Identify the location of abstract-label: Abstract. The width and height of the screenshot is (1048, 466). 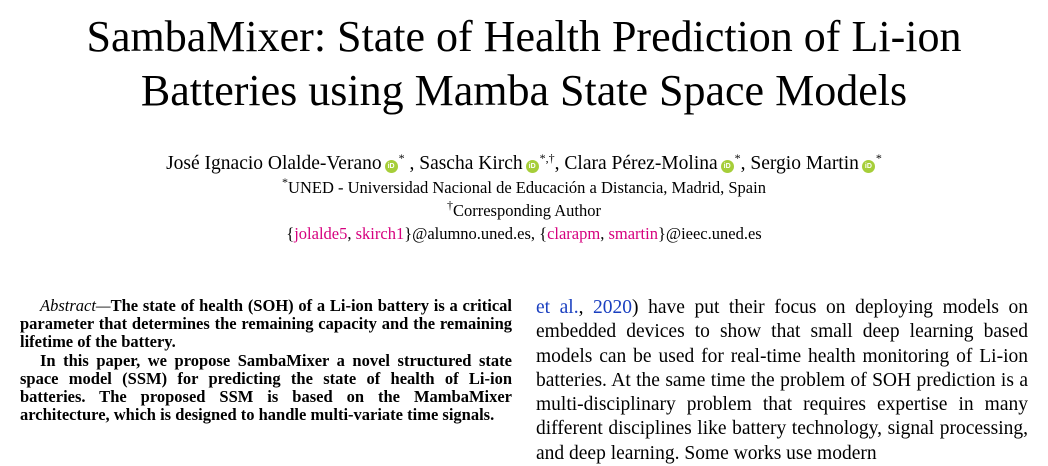
(68, 305).